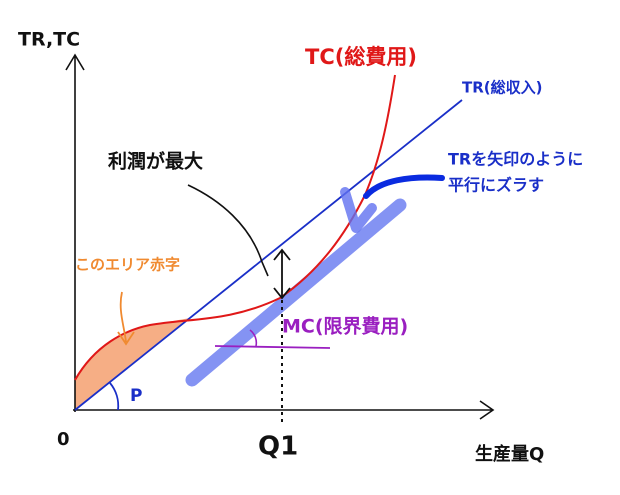 The width and height of the screenshot is (620, 495). What do you see at coordinates (278, 447) in the screenshot?
I see `q1-label: Q1` at bounding box center [278, 447].